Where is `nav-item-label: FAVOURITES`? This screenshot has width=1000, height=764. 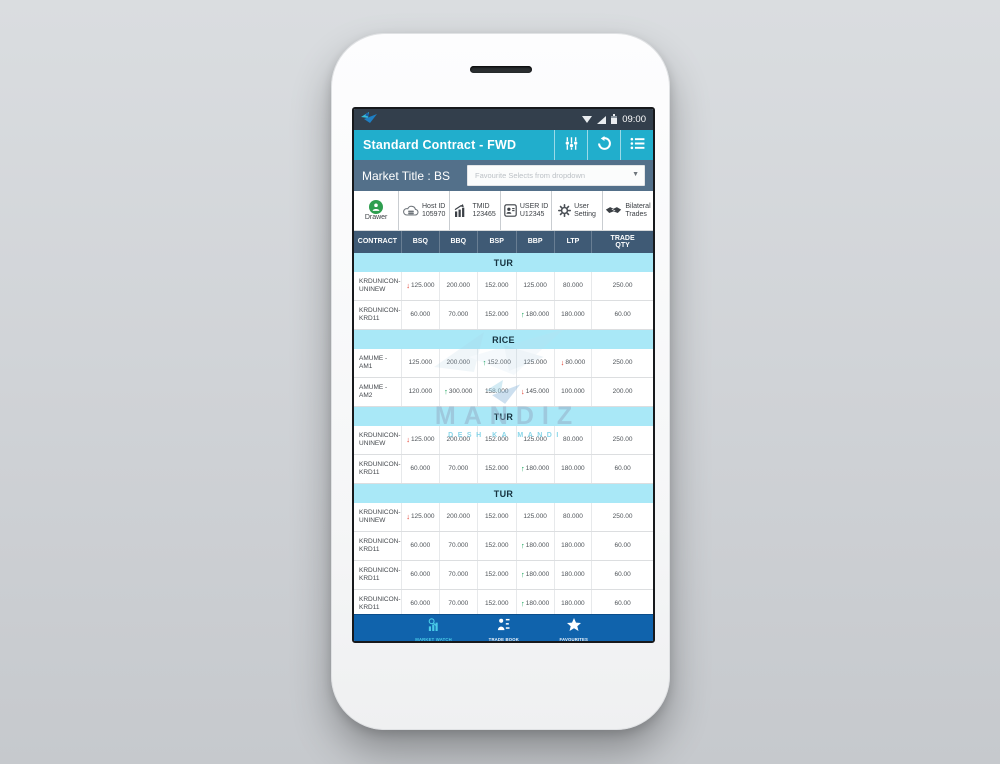
nav-item-label: FAVOURITES is located at coordinates (573, 640).